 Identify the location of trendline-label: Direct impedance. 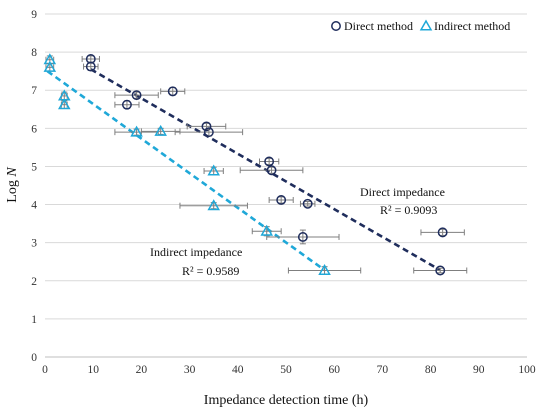
(402, 192).